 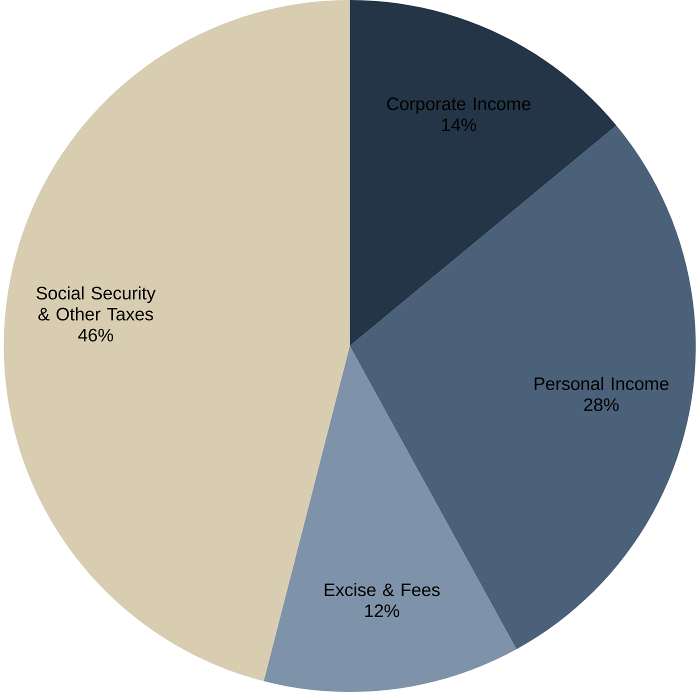 What do you see at coordinates (96, 335) in the screenshot?
I see `data-label: 46%` at bounding box center [96, 335].